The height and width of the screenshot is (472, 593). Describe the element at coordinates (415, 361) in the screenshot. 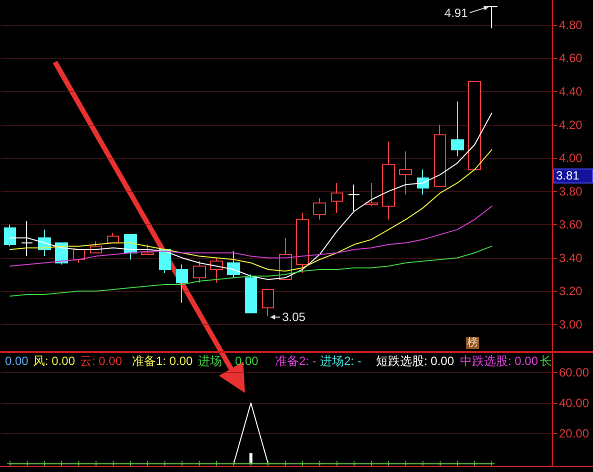

I see `annotation: 短跌选股: 0.00` at that location.